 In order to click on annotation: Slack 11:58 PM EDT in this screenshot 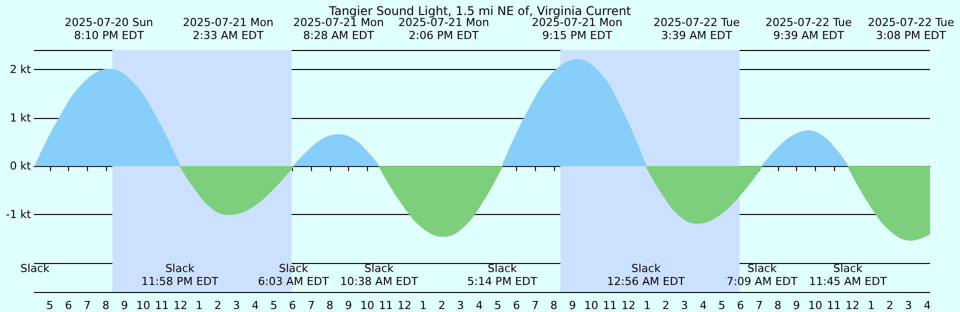, I will do `click(180, 275)`.